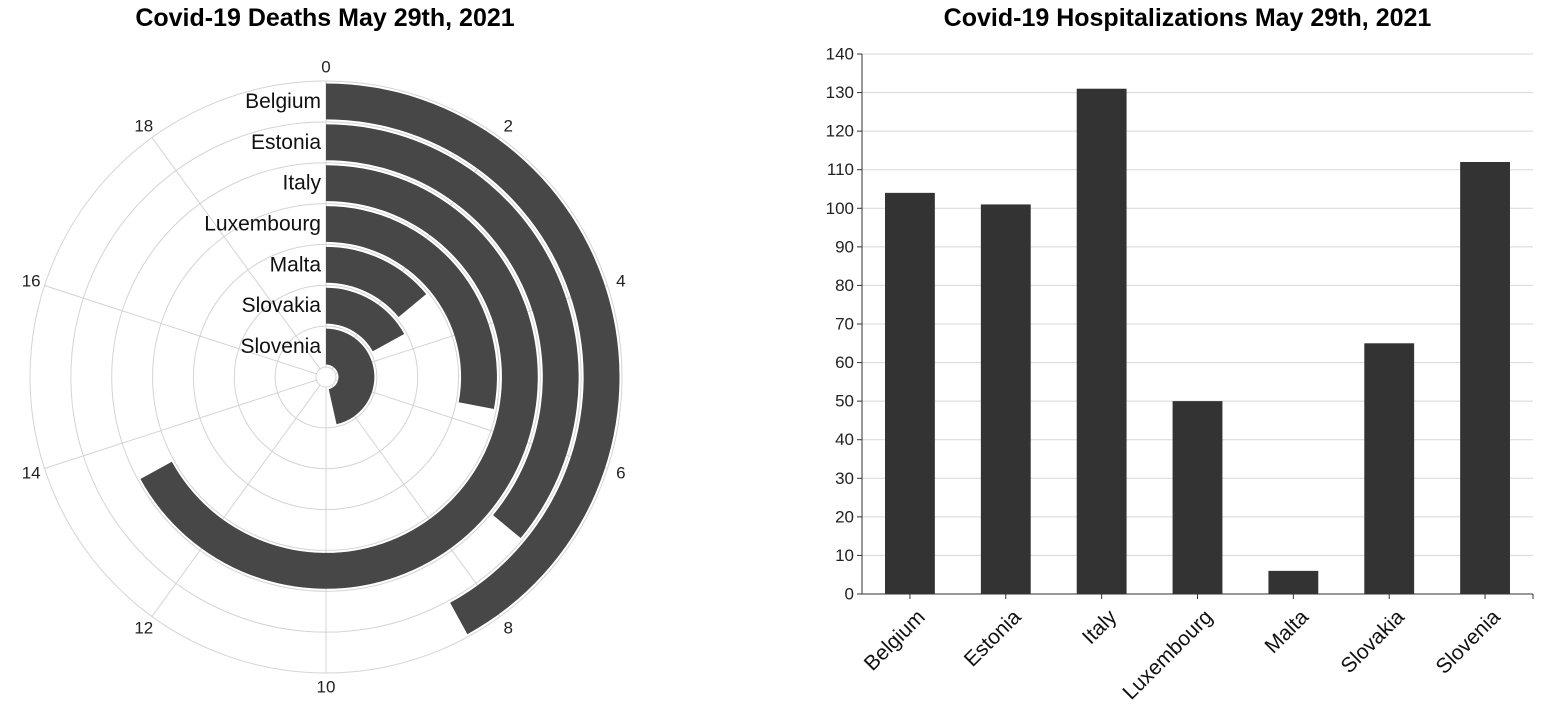 This screenshot has height=717, width=1548. Describe the element at coordinates (849, 594) in the screenshot. I see `y-tick-label: 0` at that location.